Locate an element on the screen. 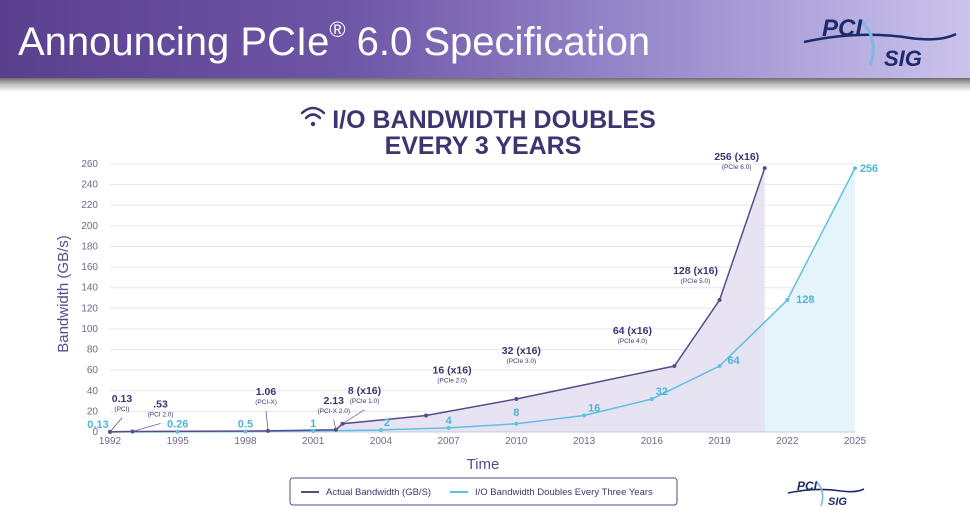 The height and width of the screenshot is (510, 970). page-title: Announcing PCIe® 6.0 Specification is located at coordinates (334, 40).